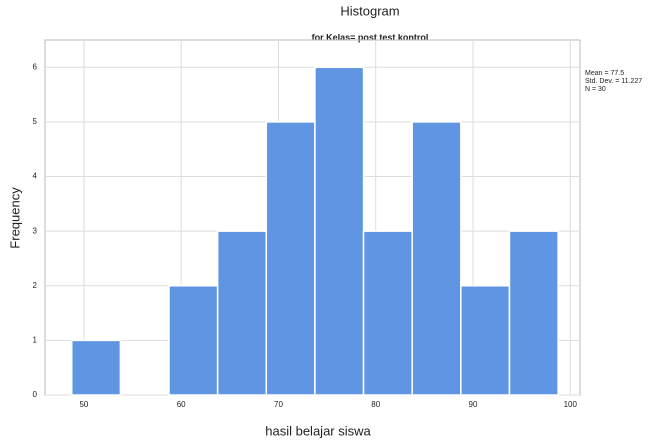 Image resolution: width=670 pixels, height=443 pixels. What do you see at coordinates (613, 81) in the screenshot?
I see `stats-label: Std. Dev. = 11.227` at bounding box center [613, 81].